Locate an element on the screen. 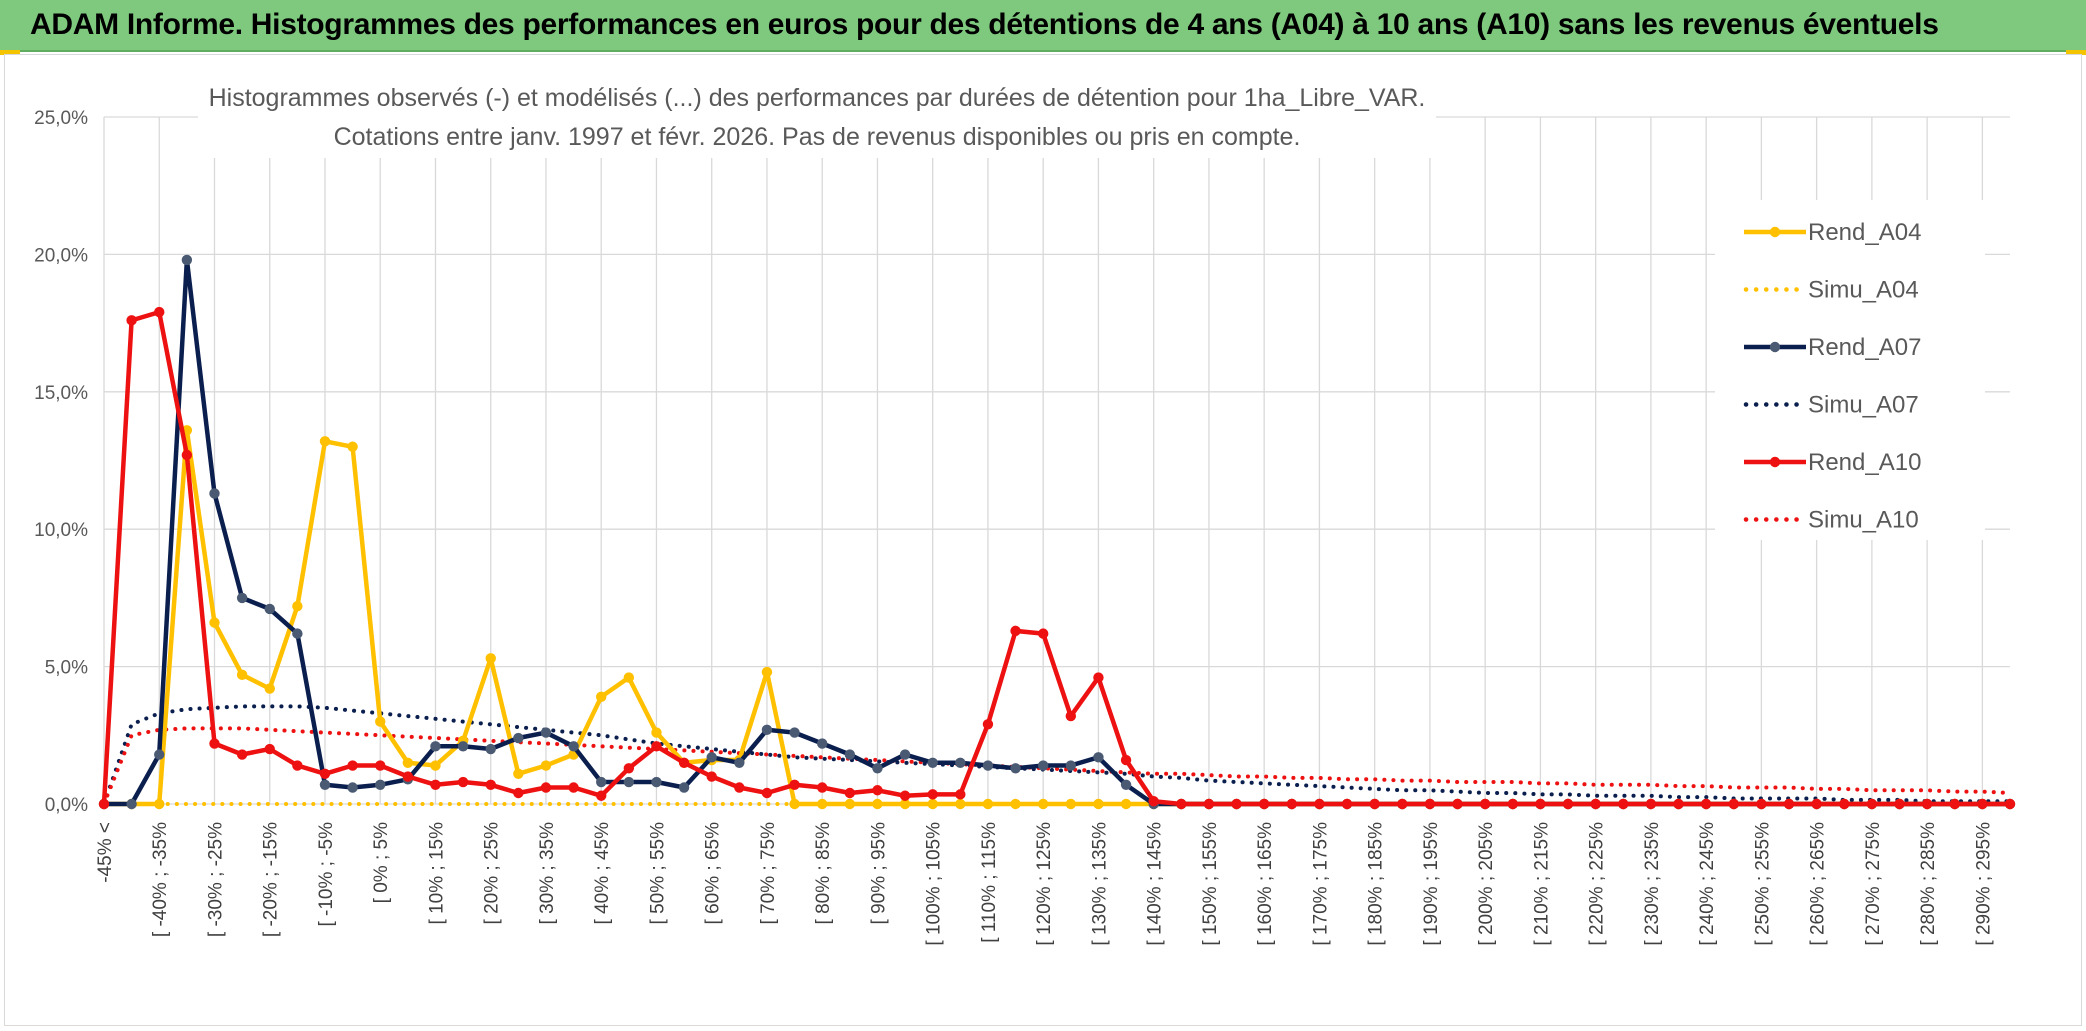 The image size is (2086, 1031). x-tick-label: [ 200% ; 205% is located at coordinates (1486, 884).